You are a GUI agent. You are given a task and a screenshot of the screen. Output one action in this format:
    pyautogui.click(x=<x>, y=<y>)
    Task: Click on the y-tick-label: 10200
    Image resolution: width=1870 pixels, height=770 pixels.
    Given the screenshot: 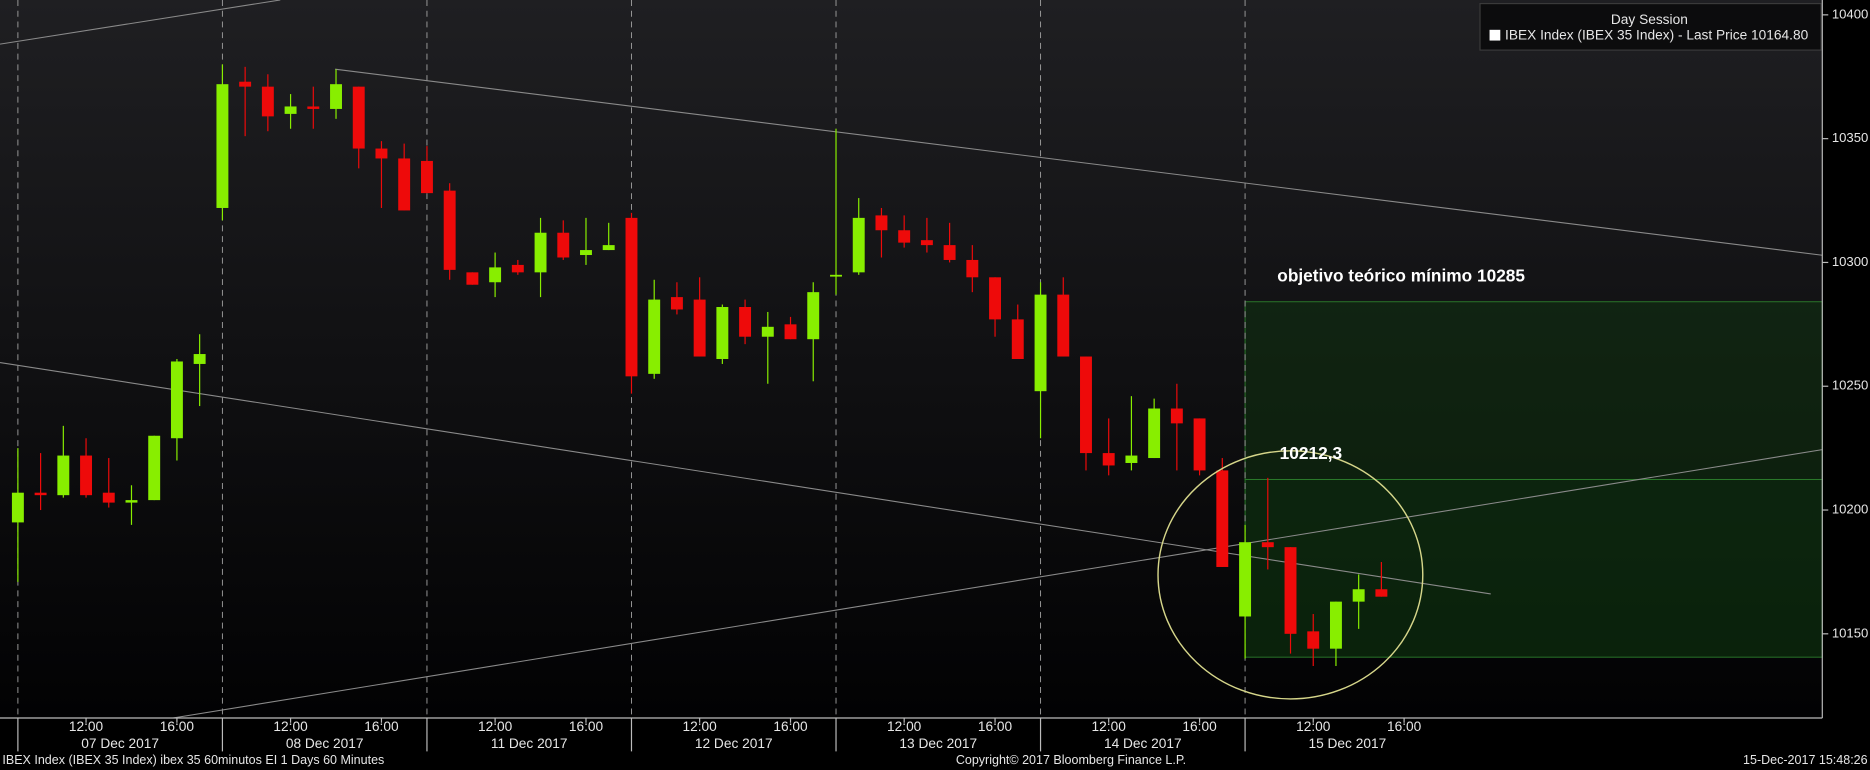 What is the action you would take?
    pyautogui.click(x=1850, y=508)
    